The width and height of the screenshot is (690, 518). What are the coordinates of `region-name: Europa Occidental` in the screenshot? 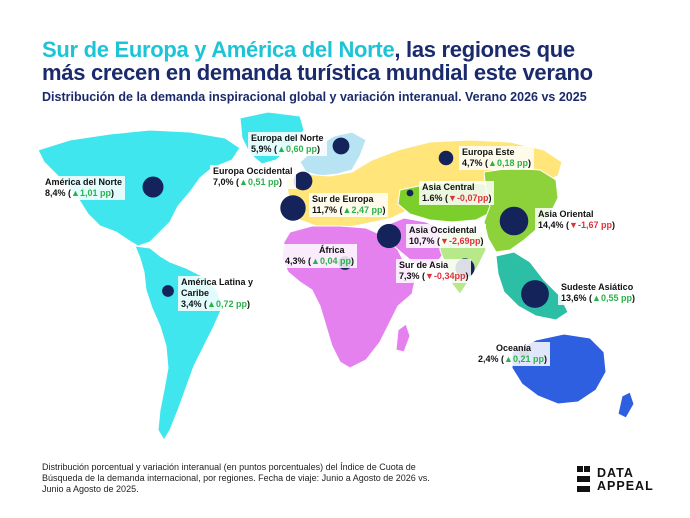 It's located at (253, 171).